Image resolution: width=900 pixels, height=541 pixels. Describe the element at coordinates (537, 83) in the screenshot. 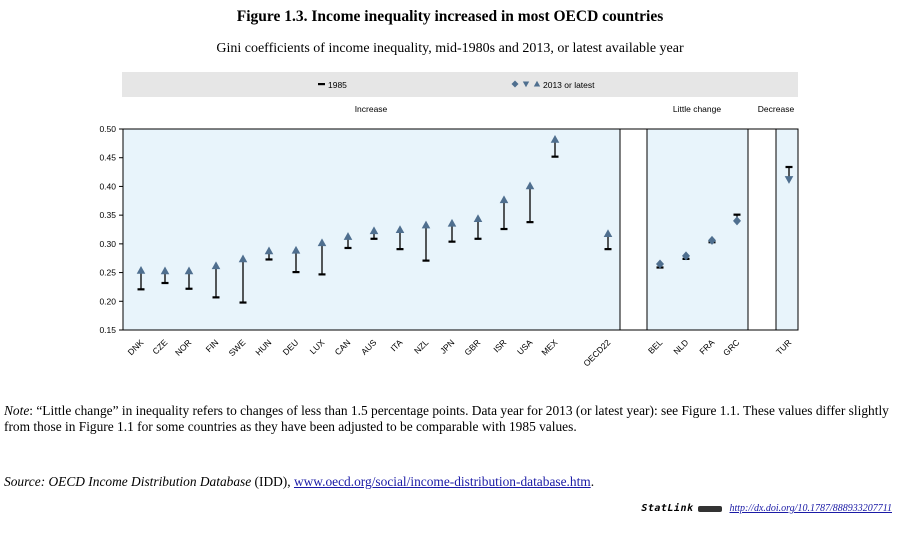

I see `legend-up-triangle-marker` at that location.